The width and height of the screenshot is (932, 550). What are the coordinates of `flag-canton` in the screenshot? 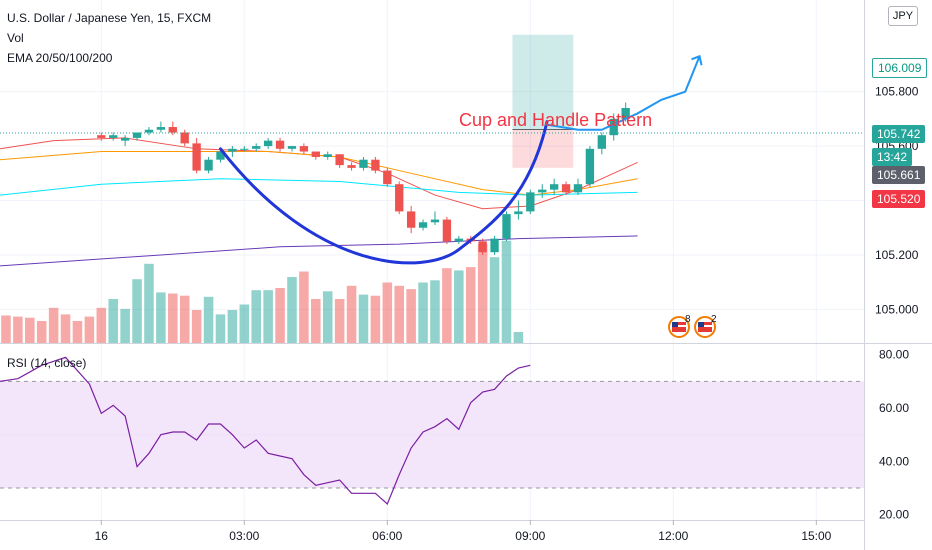 It's located at (701, 324).